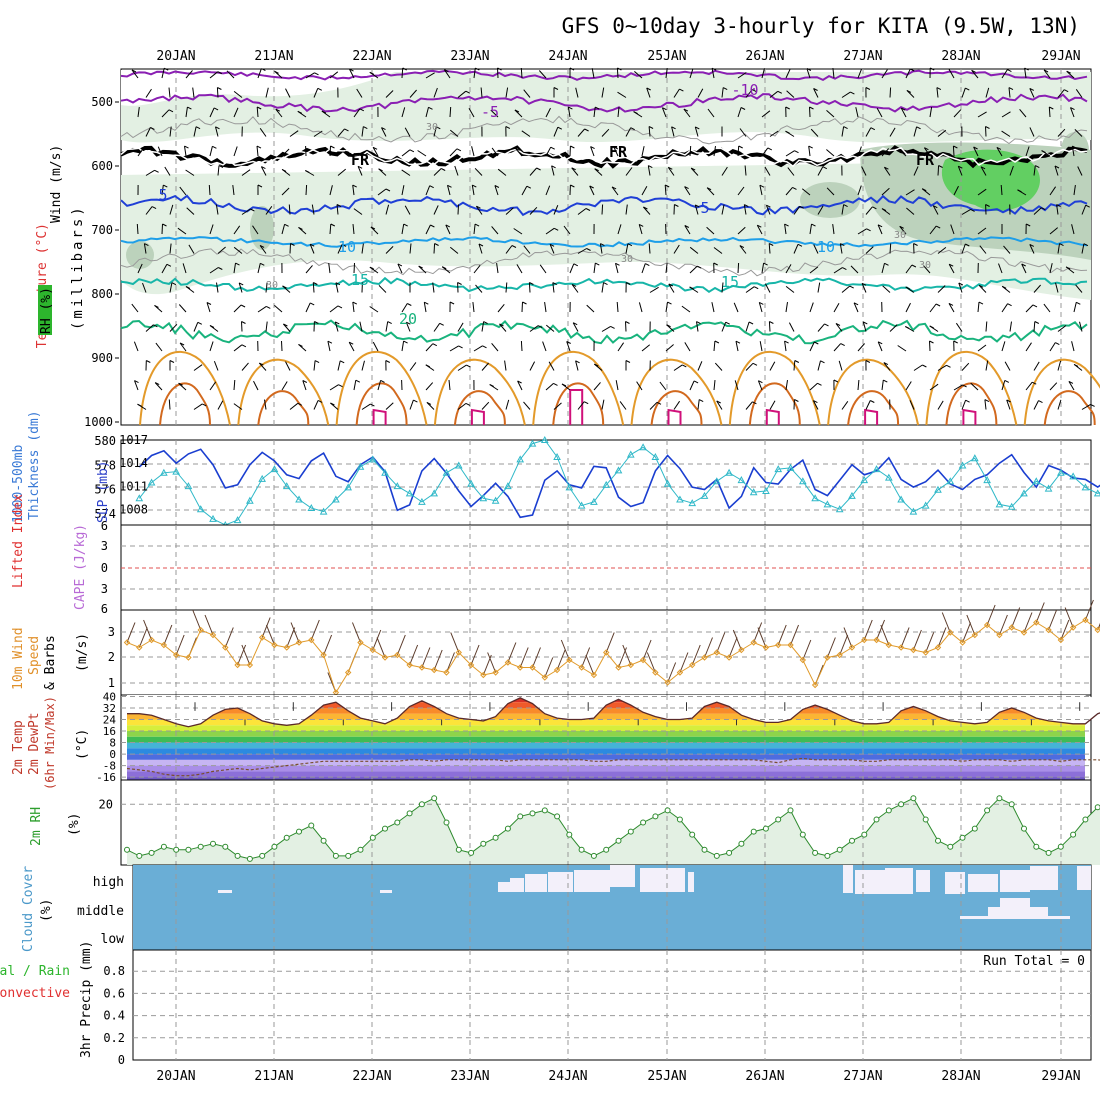  I want to click on day-label: 24JAN, so click(567, 1076).